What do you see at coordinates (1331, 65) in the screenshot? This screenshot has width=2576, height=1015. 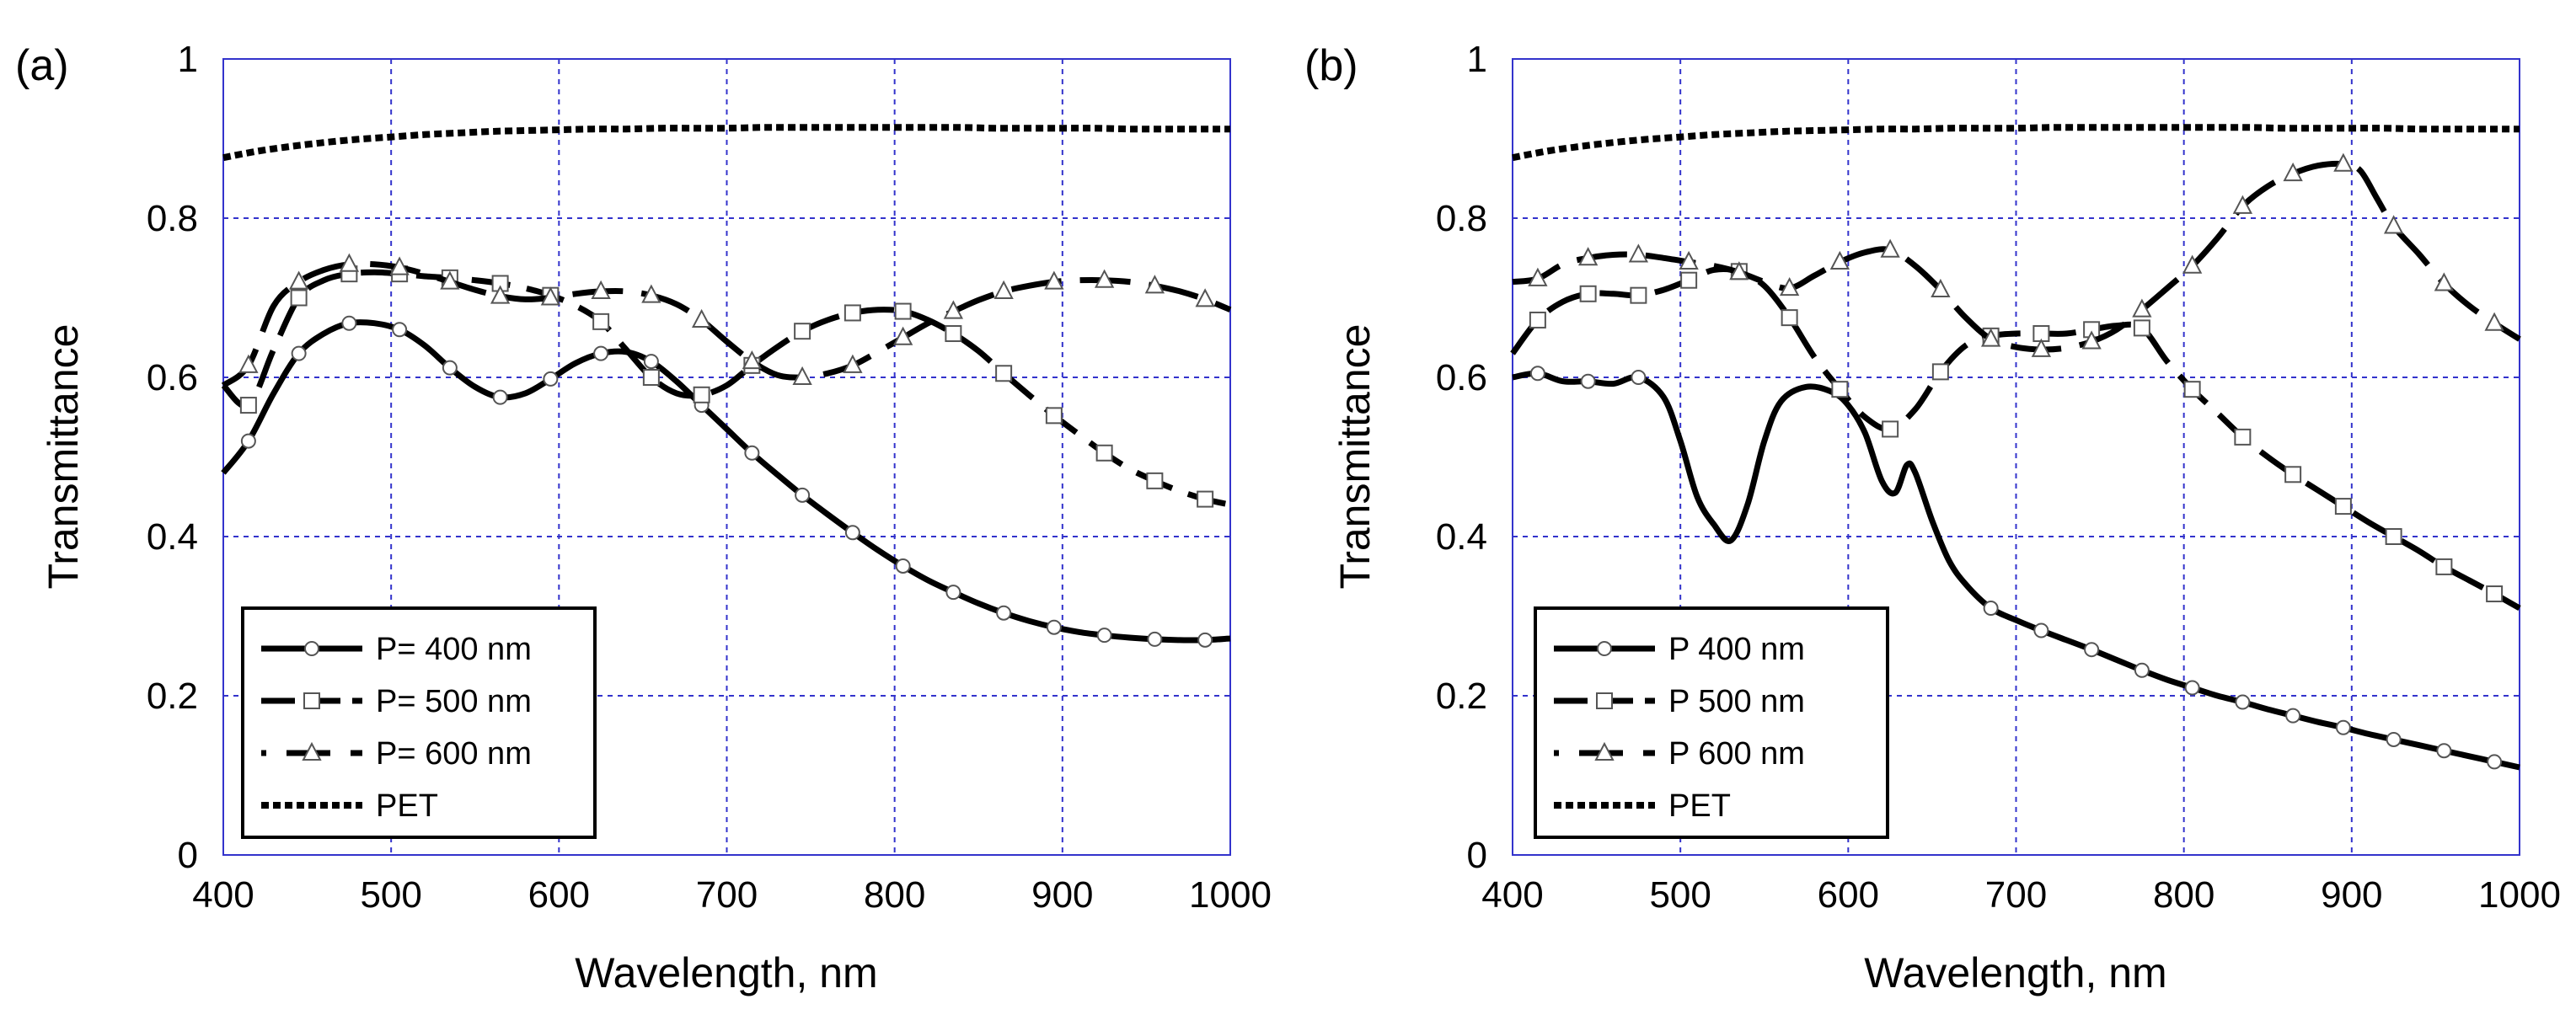 I see `panel-label: (b)` at bounding box center [1331, 65].